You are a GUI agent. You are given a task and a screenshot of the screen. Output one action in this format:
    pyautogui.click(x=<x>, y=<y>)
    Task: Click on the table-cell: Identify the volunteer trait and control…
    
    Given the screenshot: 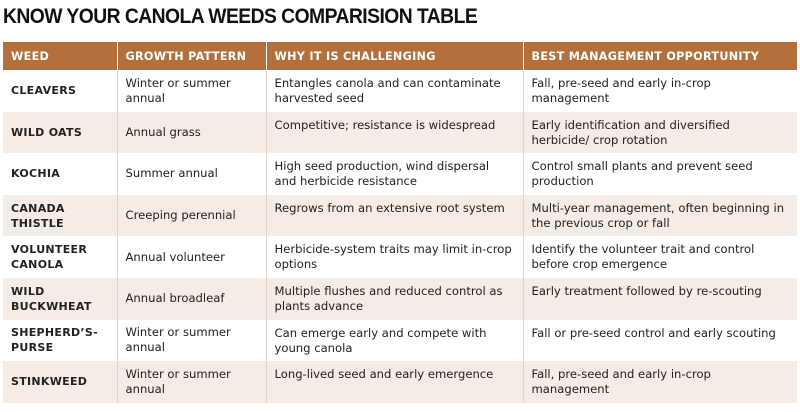 What is the action you would take?
    pyautogui.click(x=643, y=257)
    